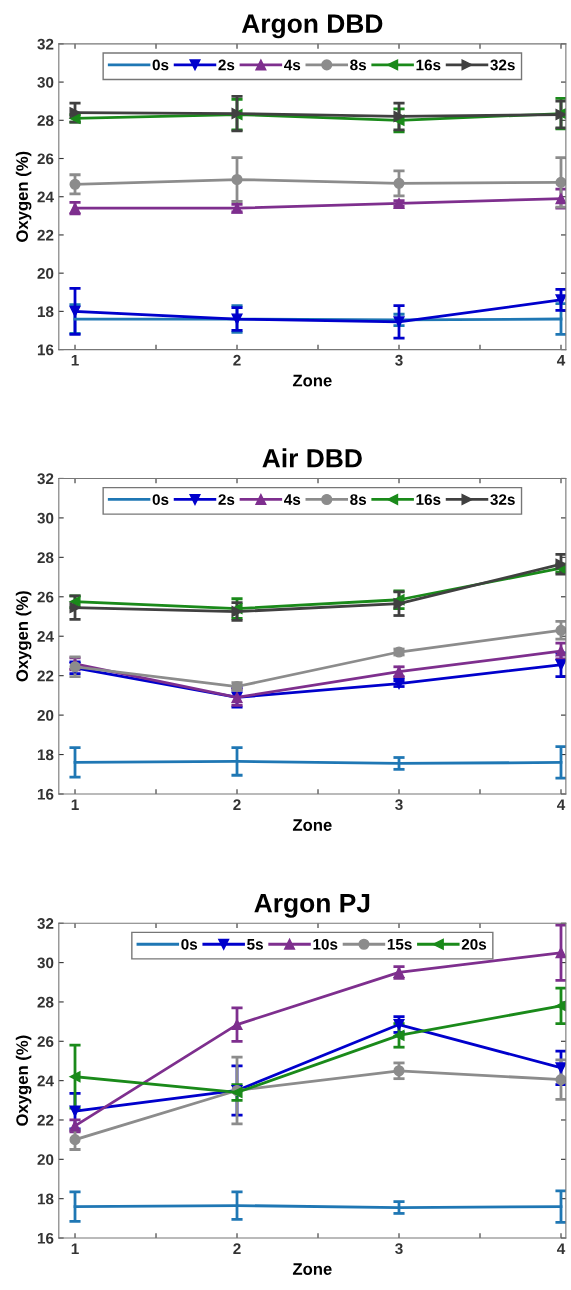 Image resolution: width=571 pixels, height=1290 pixels. Describe the element at coordinates (474, 944) in the screenshot. I see `legend-label: 20s` at that location.